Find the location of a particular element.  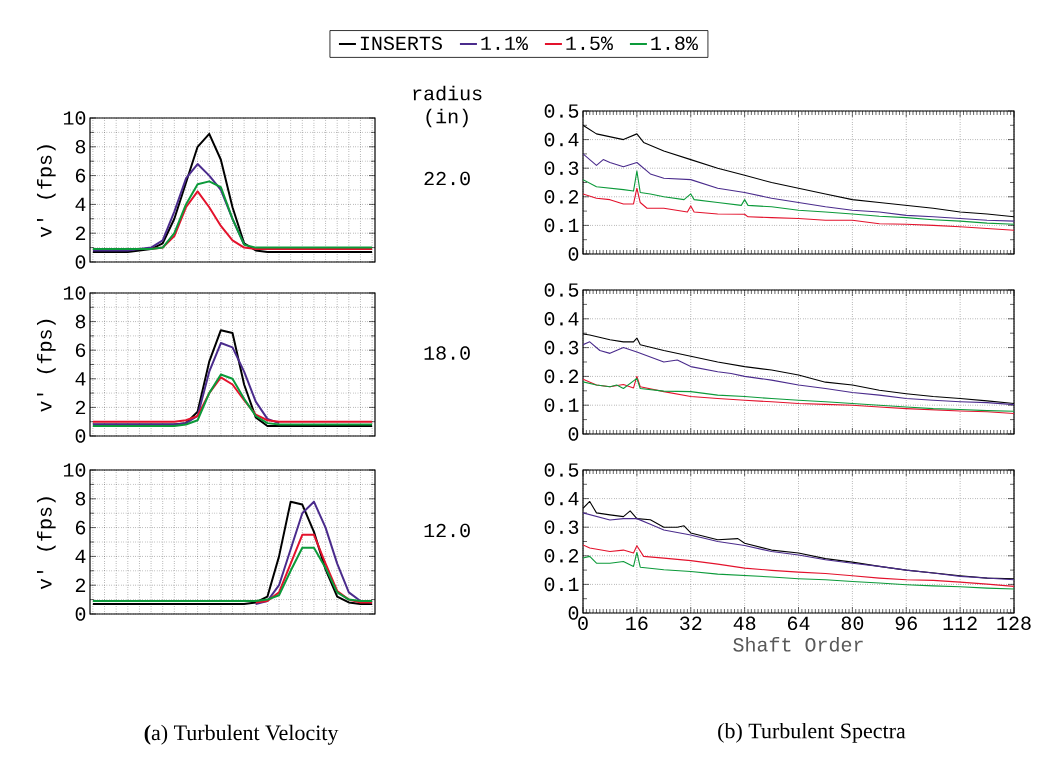

x-tick-label: 64 is located at coordinates (798, 623).